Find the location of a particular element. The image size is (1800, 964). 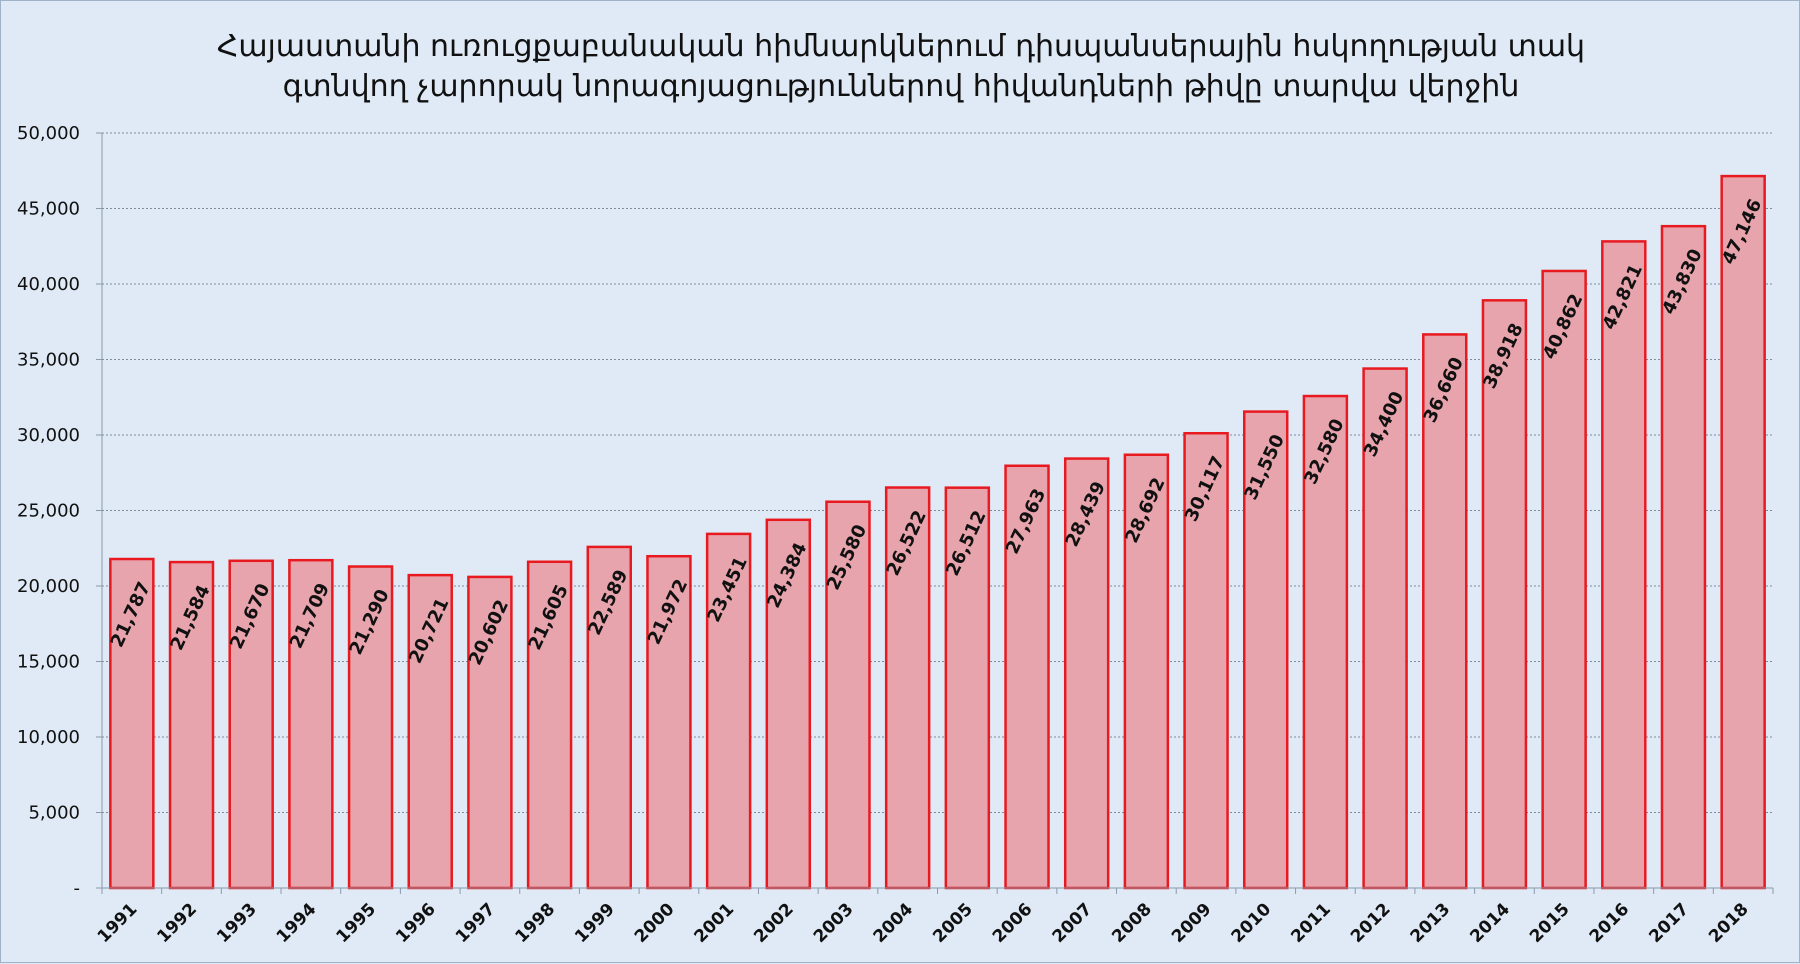

bar-2018 is located at coordinates (1743, 532).